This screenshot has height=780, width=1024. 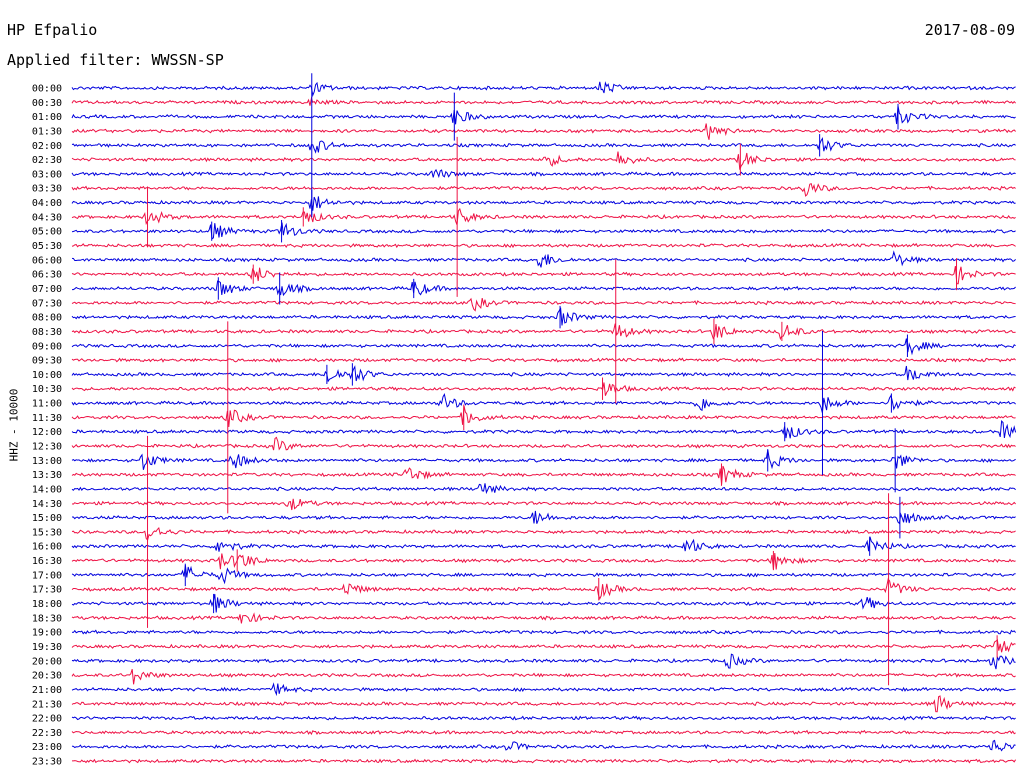 What do you see at coordinates (47, 332) in the screenshot?
I see `tick-label: 08:30` at bounding box center [47, 332].